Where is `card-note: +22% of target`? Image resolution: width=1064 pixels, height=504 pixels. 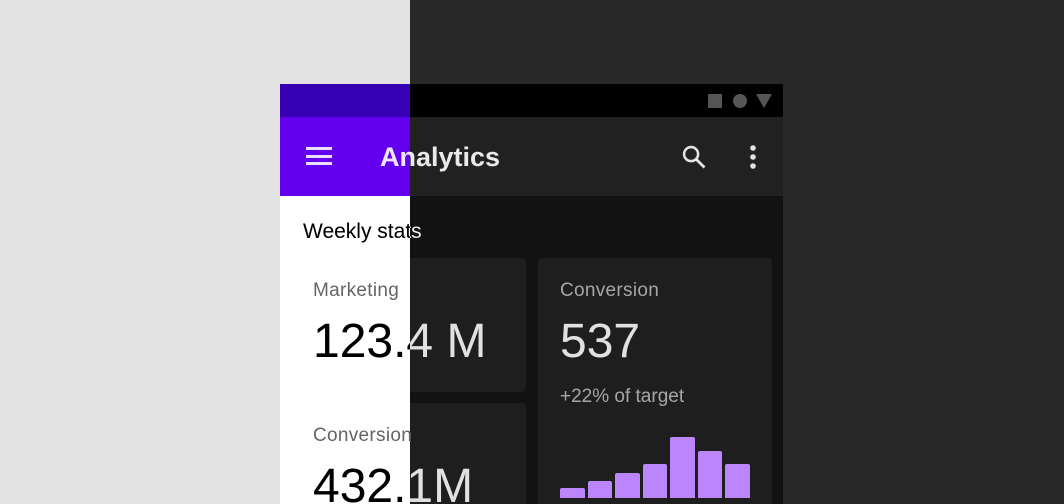 card-note: +22% of target is located at coordinates (622, 396).